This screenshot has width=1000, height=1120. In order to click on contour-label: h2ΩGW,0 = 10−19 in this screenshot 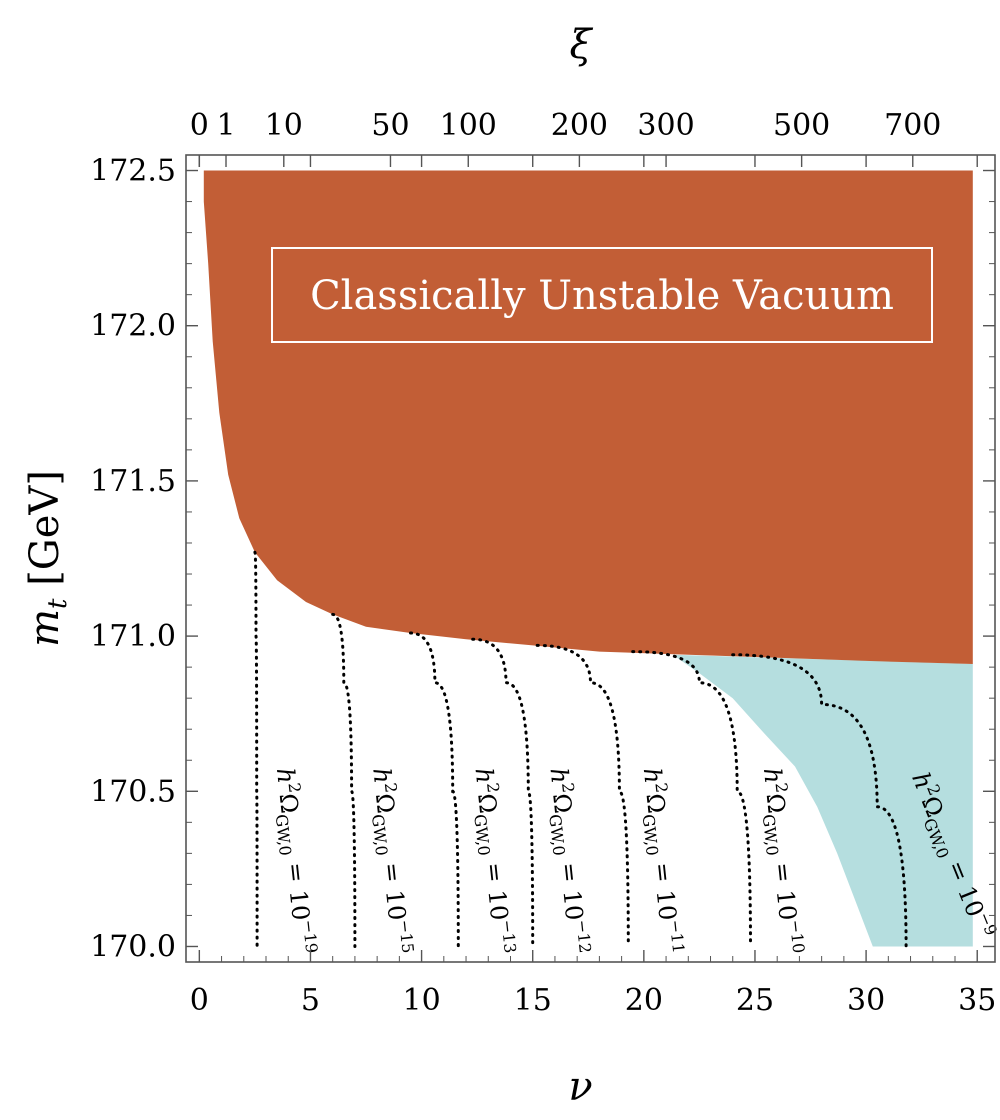, I will do `click(294, 861)`.